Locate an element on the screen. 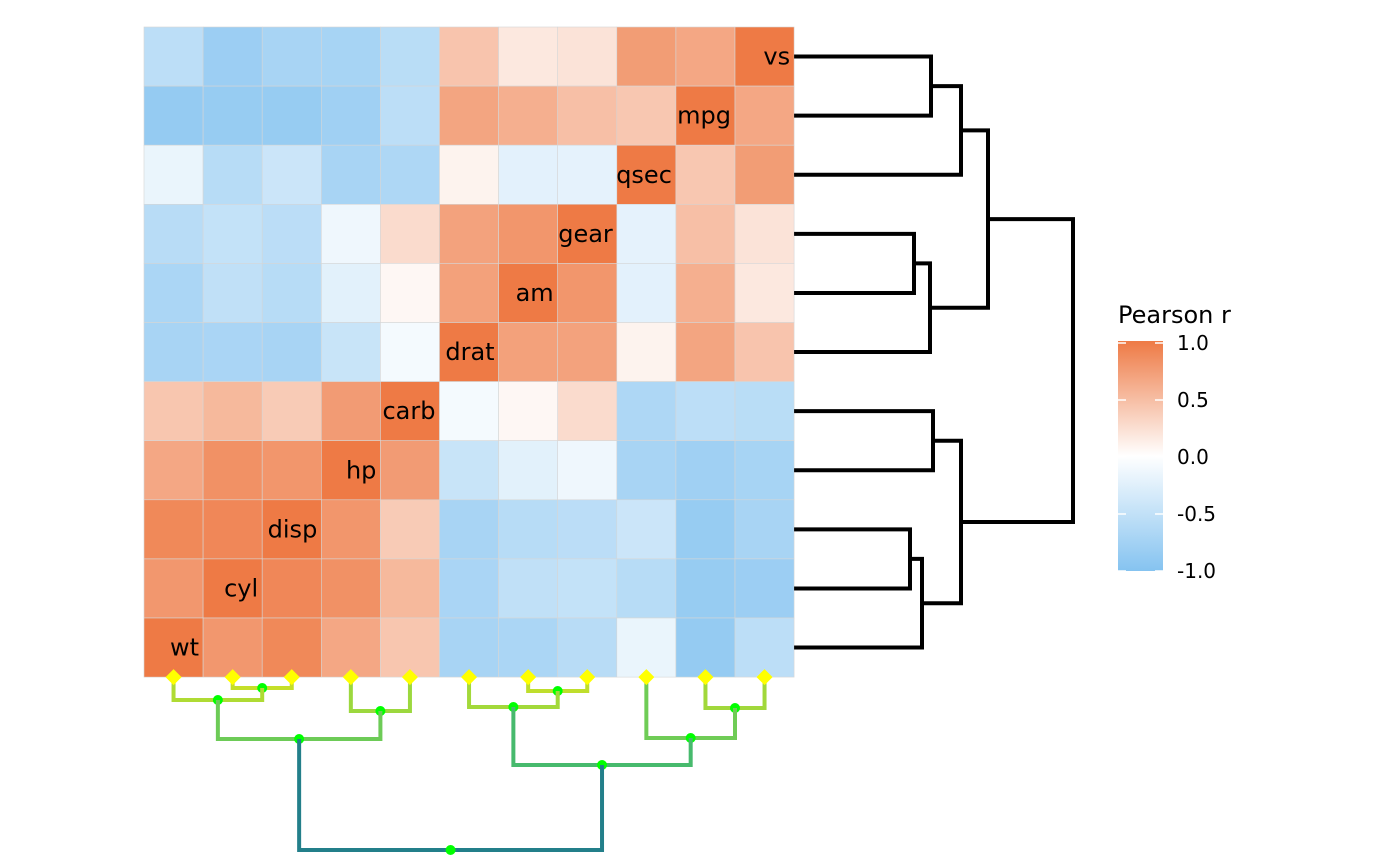 This screenshot has width=1400, height=865. heatmap-cell-cyl-drat is located at coordinates (469, 588).